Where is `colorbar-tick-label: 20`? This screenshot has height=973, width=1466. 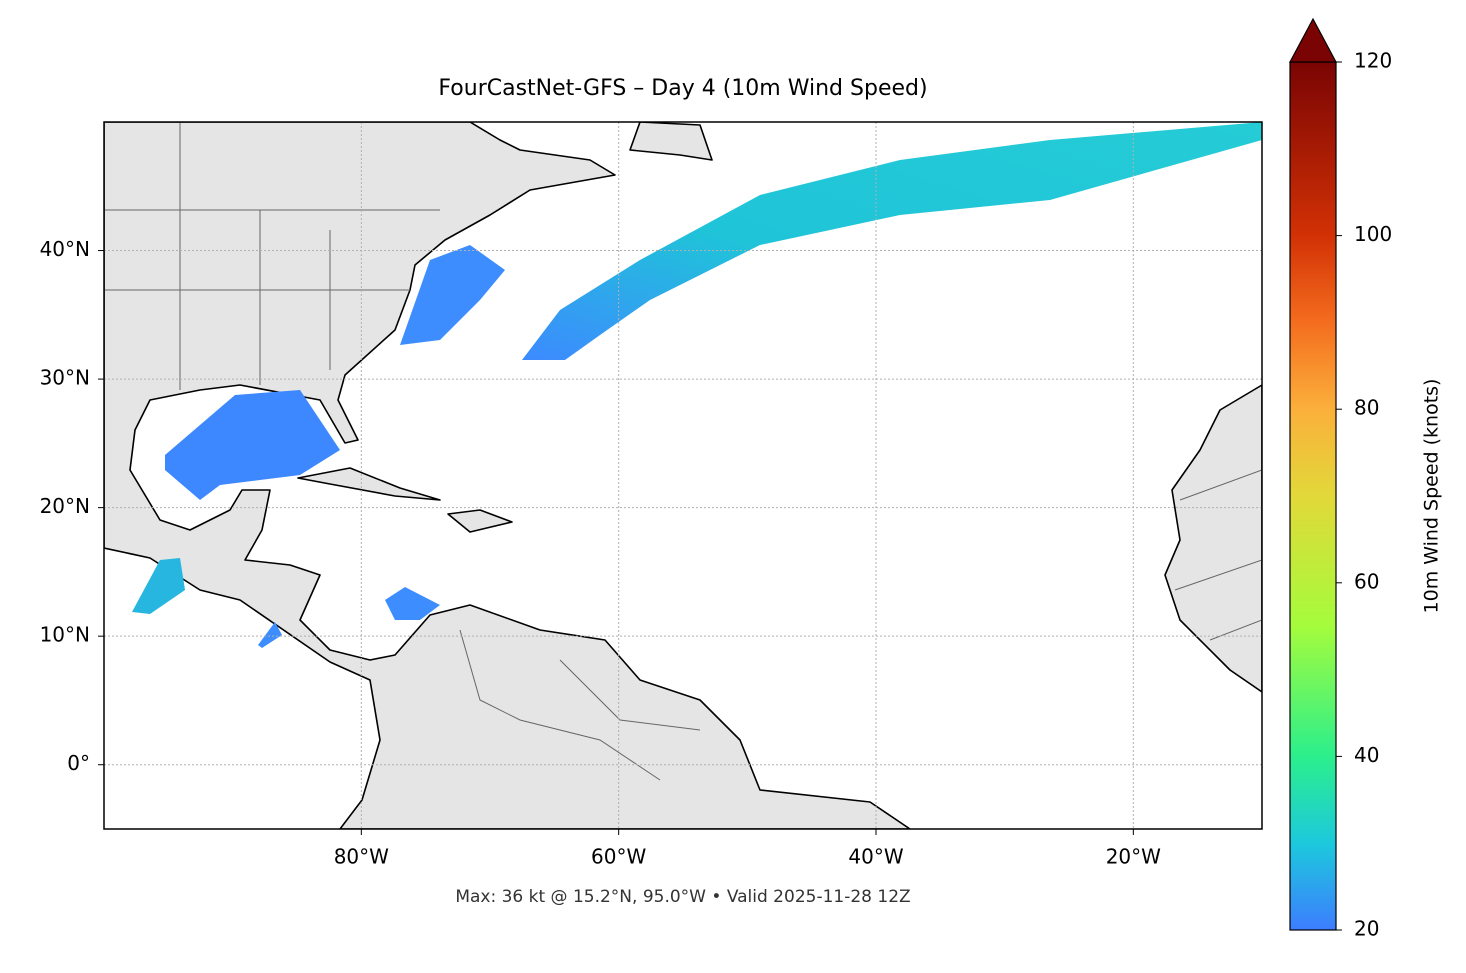 colorbar-tick-label: 20 is located at coordinates (1366, 929).